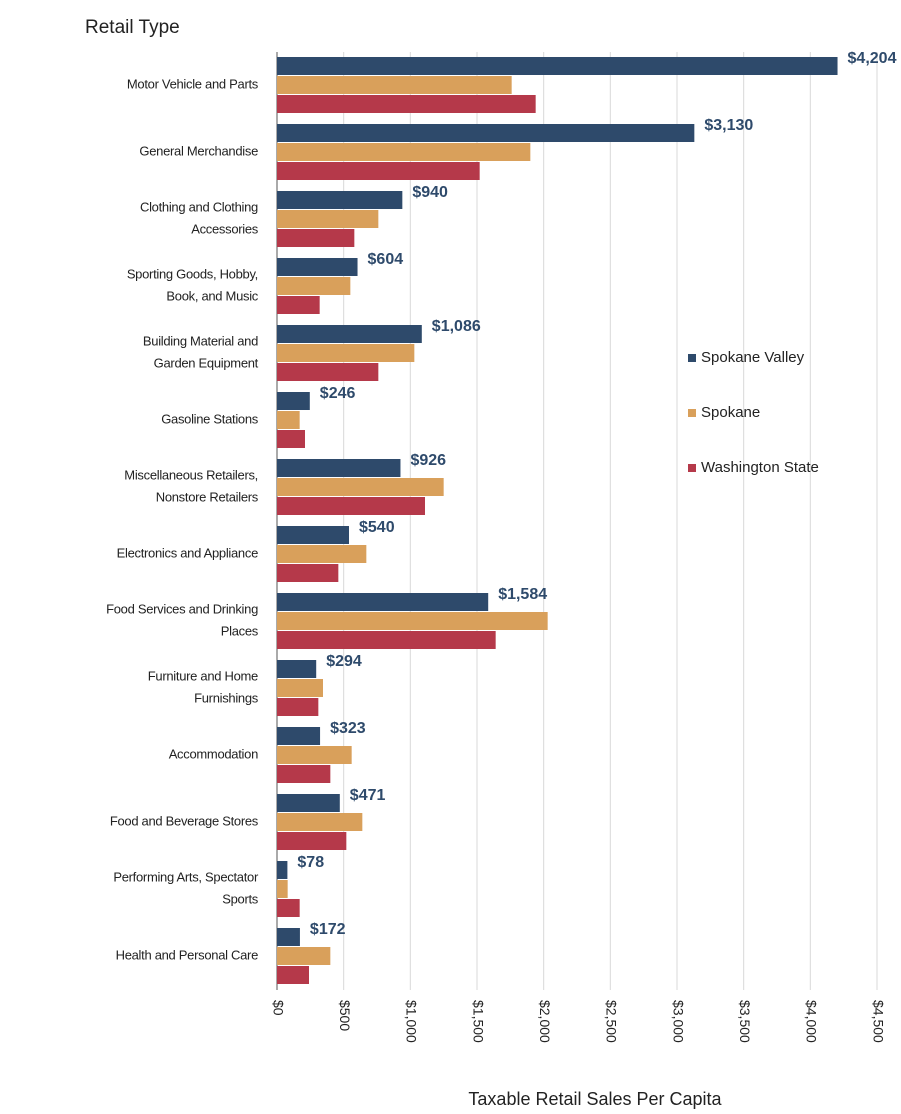  Describe the element at coordinates (728, 125) in the screenshot. I see `value-label: $3,130` at that location.